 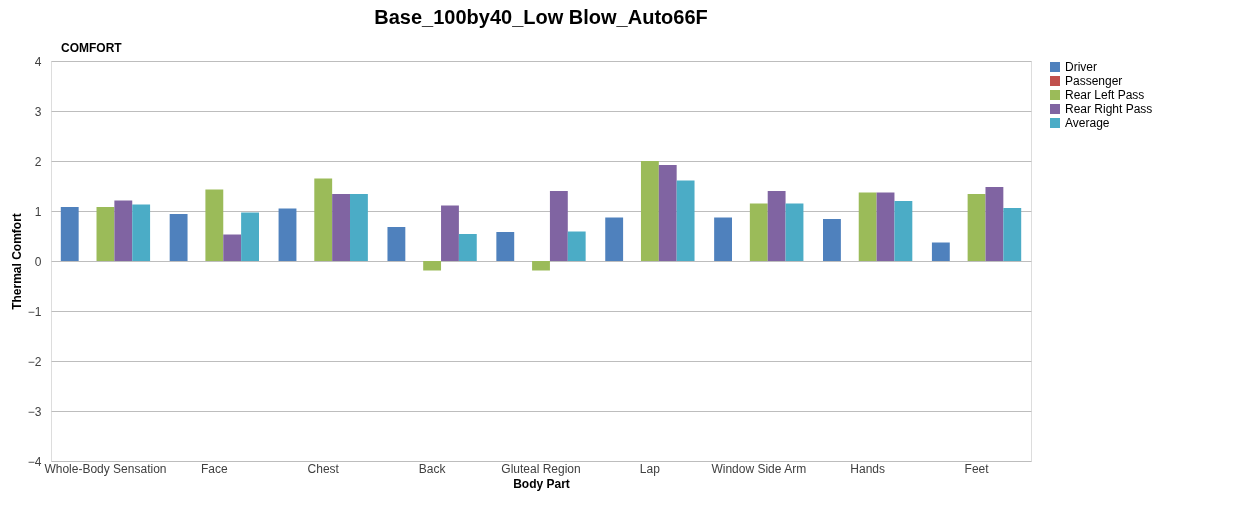 What do you see at coordinates (323, 468) in the screenshot?
I see `x-tick-label: Chest` at bounding box center [323, 468].